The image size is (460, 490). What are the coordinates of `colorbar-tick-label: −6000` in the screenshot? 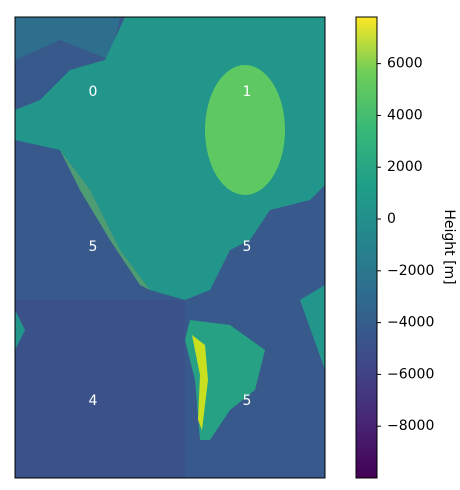 It's located at (410, 374).